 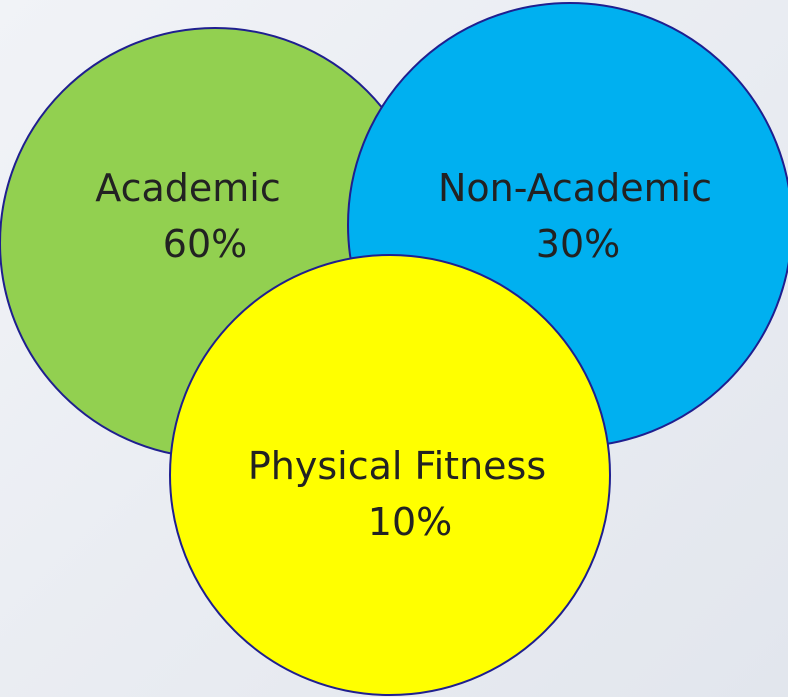 What do you see at coordinates (410, 522) in the screenshot?
I see `label-physical-fitness-percent: 10%` at bounding box center [410, 522].